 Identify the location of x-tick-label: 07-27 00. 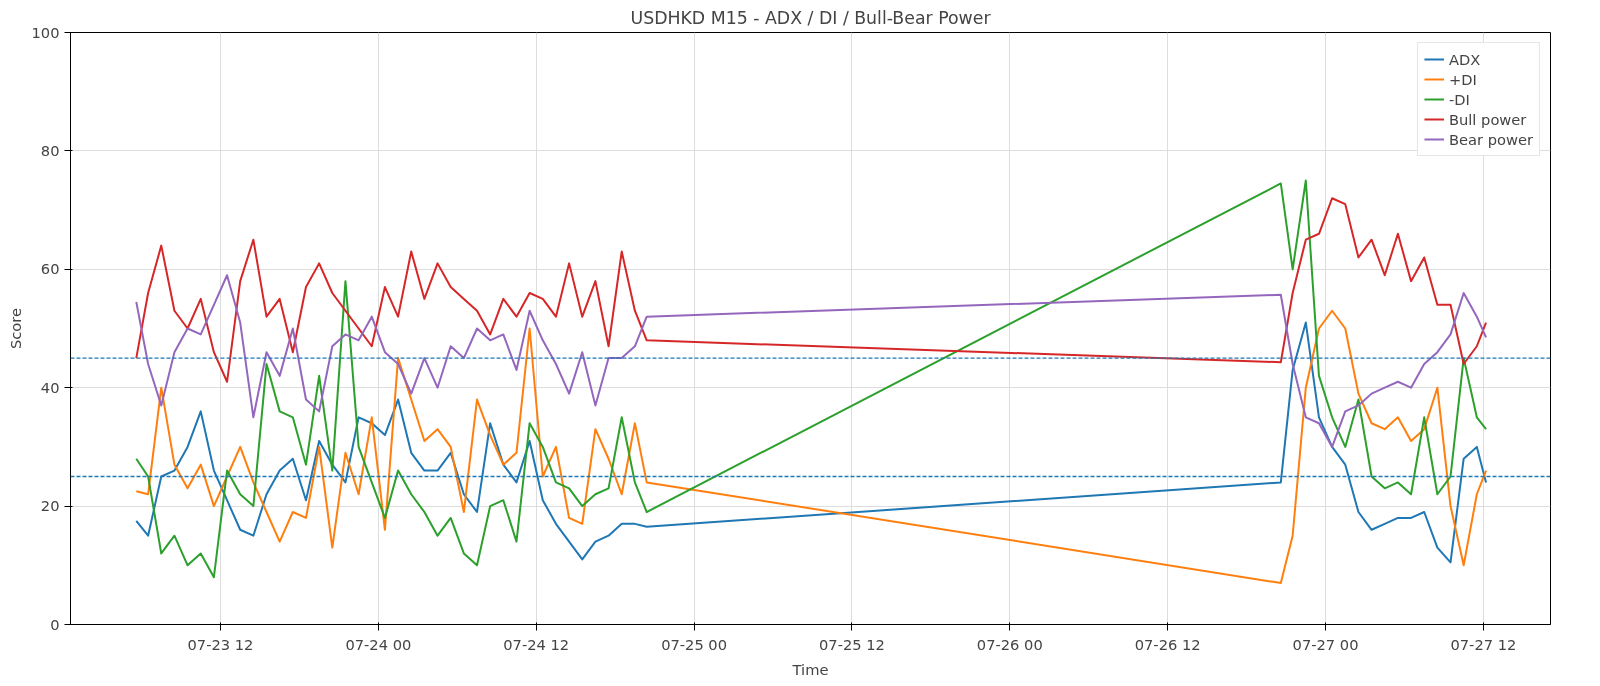
(1325, 644).